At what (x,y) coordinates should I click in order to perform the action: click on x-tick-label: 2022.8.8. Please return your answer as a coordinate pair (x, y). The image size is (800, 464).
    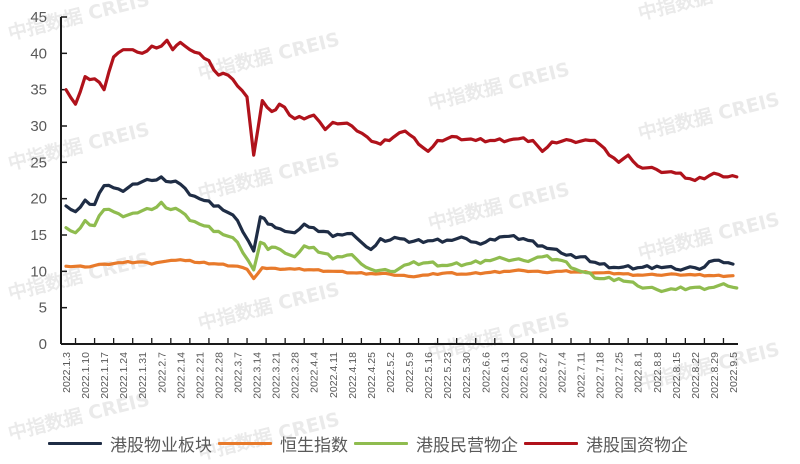
    Looking at the image, I should click on (658, 372).